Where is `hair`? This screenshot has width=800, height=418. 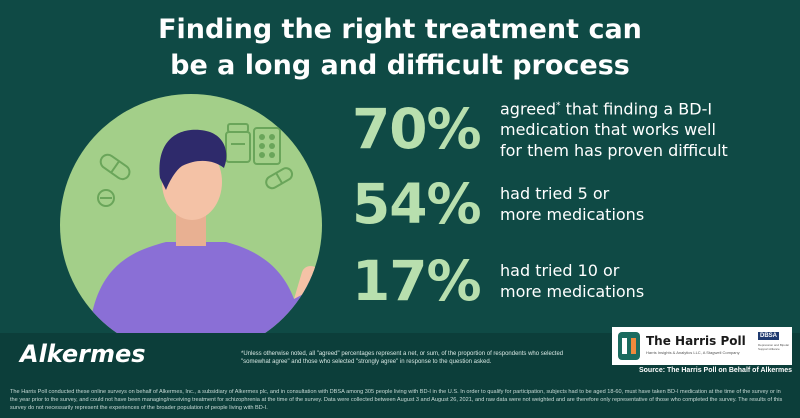
hair is located at coordinates (193, 159).